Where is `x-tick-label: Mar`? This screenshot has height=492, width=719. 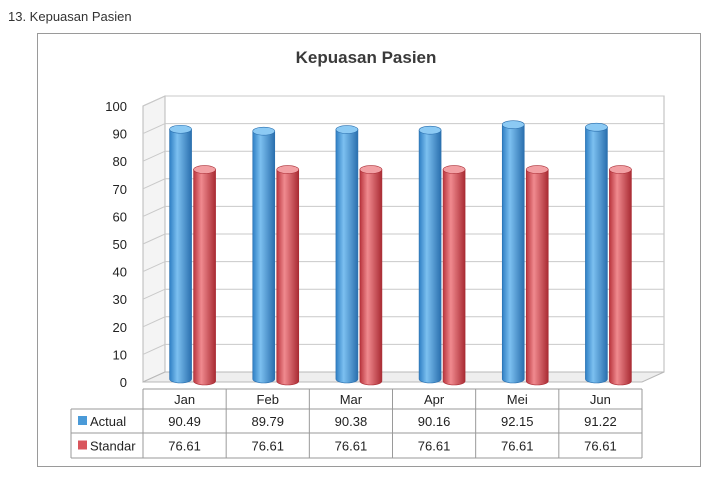
x-tick-label: Mar is located at coordinates (351, 399).